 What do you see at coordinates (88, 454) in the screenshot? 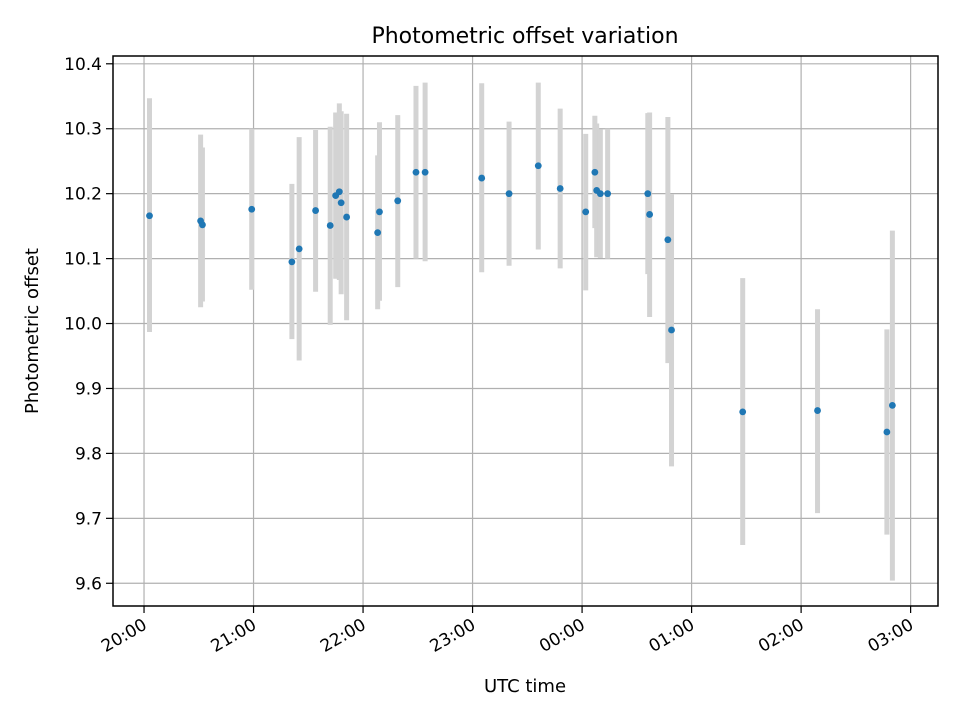
I see `y-tick-label: 9.8` at bounding box center [88, 454].